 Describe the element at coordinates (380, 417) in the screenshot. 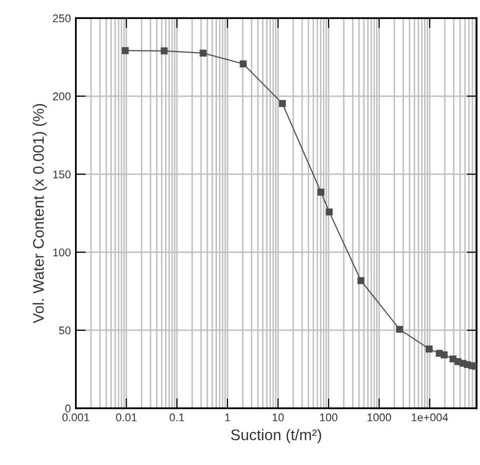

I see `x-tick-label: 1000` at that location.